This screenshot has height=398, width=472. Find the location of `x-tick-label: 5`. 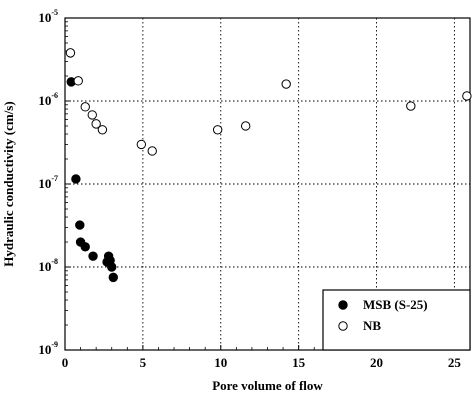

x-tick-label: 5 is located at coordinates (143, 362).